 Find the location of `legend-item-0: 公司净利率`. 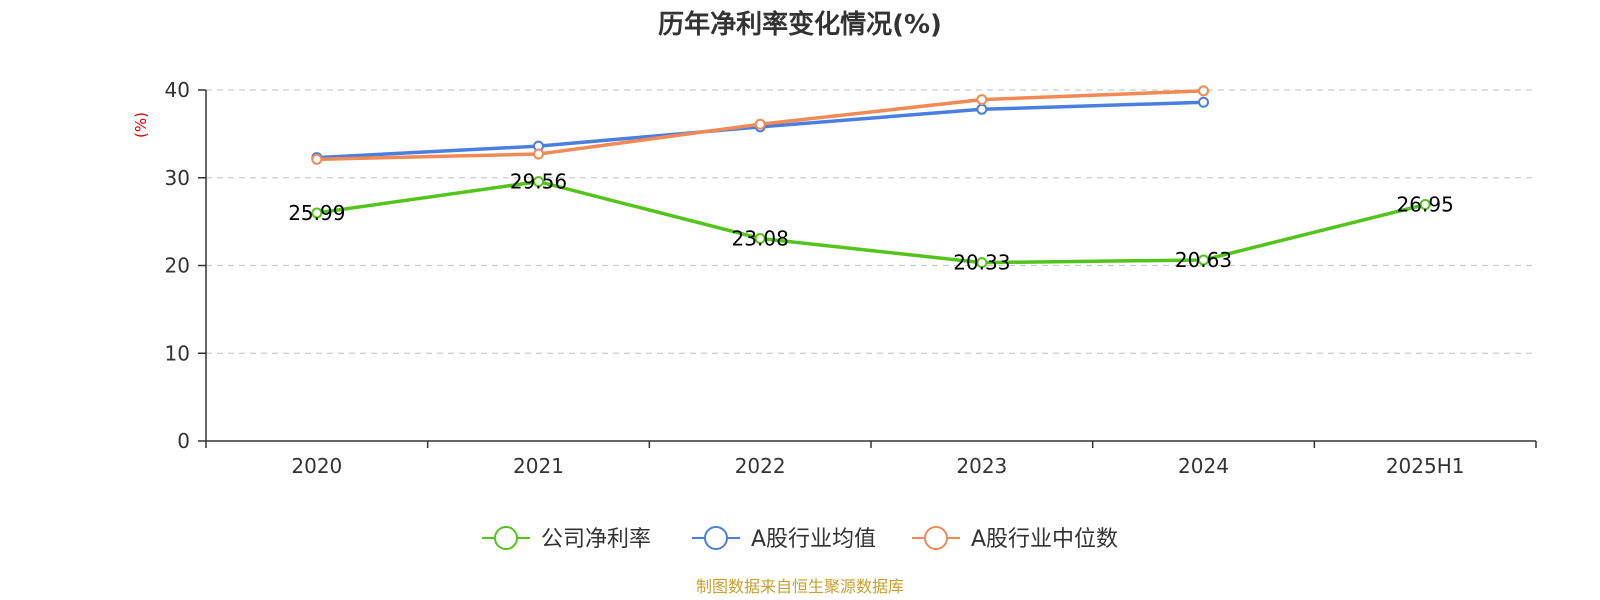

legend-item-0: 公司净利率 is located at coordinates (566, 539).